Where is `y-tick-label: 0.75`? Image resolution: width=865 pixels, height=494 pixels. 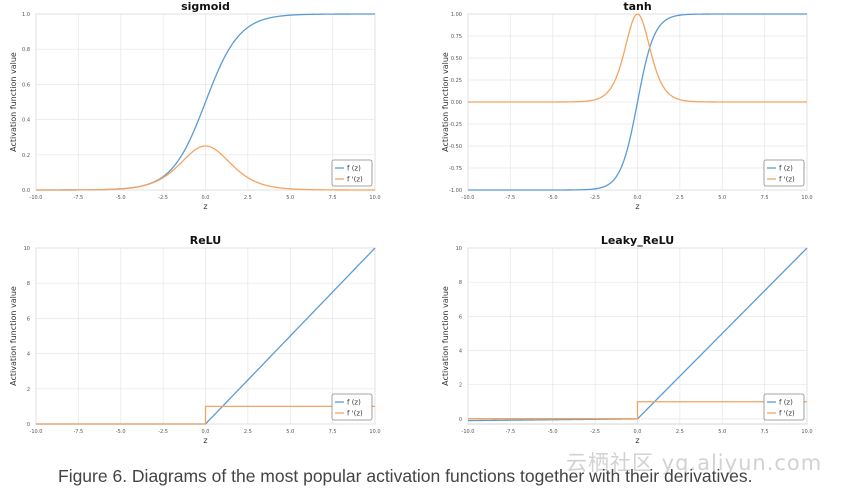
y-tick-label: 0.75 is located at coordinates (456, 37).